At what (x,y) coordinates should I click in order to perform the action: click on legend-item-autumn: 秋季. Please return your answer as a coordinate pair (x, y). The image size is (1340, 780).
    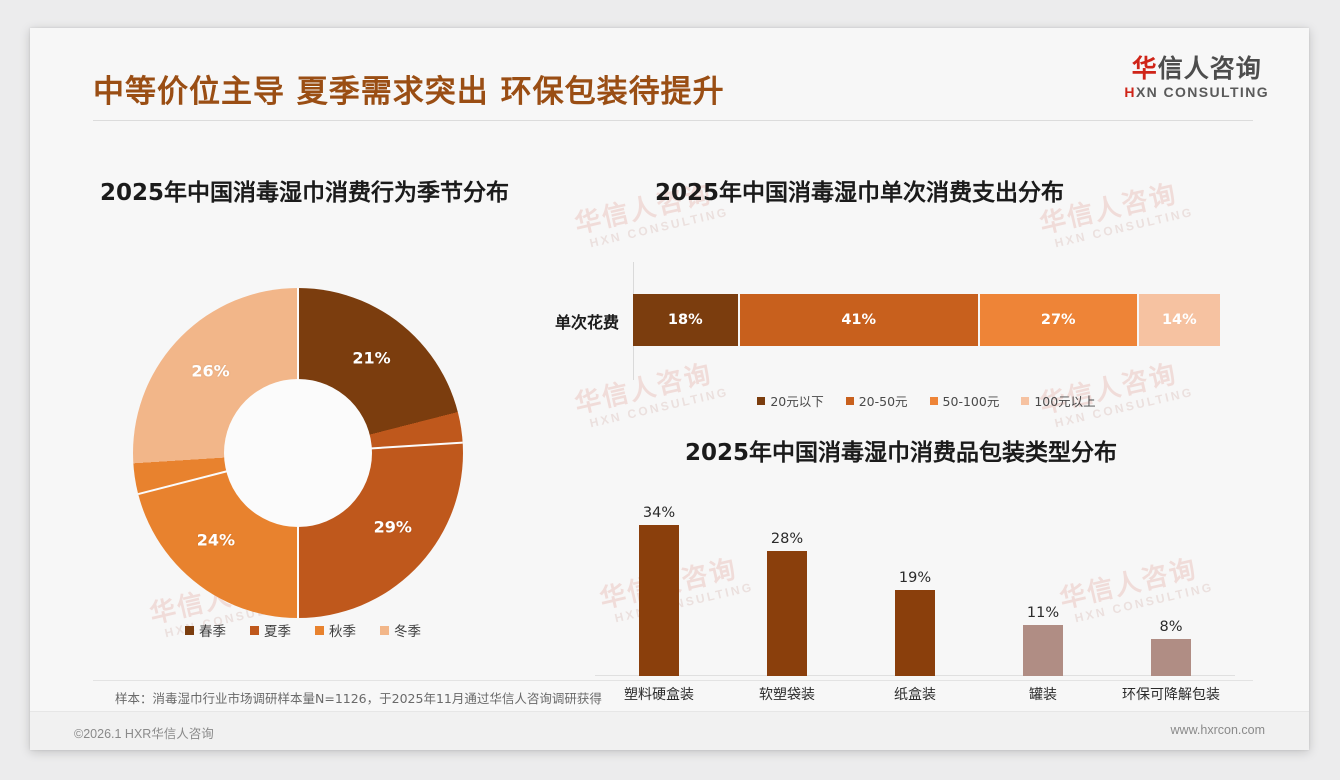
    Looking at the image, I should click on (335, 630).